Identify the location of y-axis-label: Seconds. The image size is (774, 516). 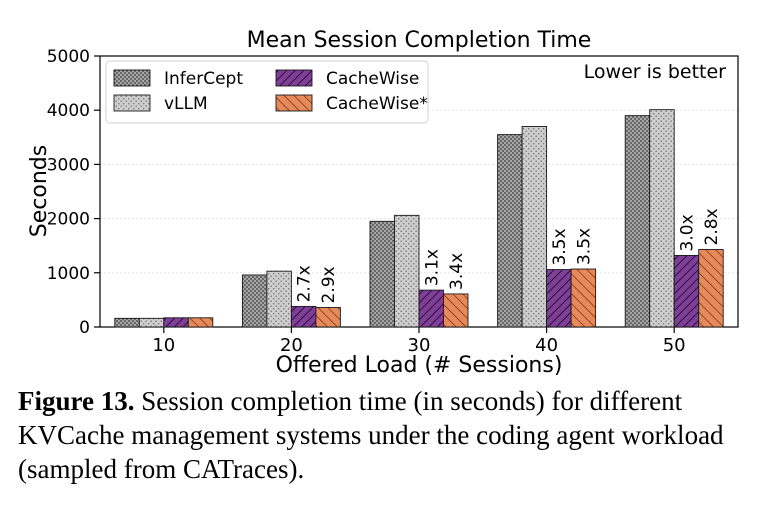
(39, 191).